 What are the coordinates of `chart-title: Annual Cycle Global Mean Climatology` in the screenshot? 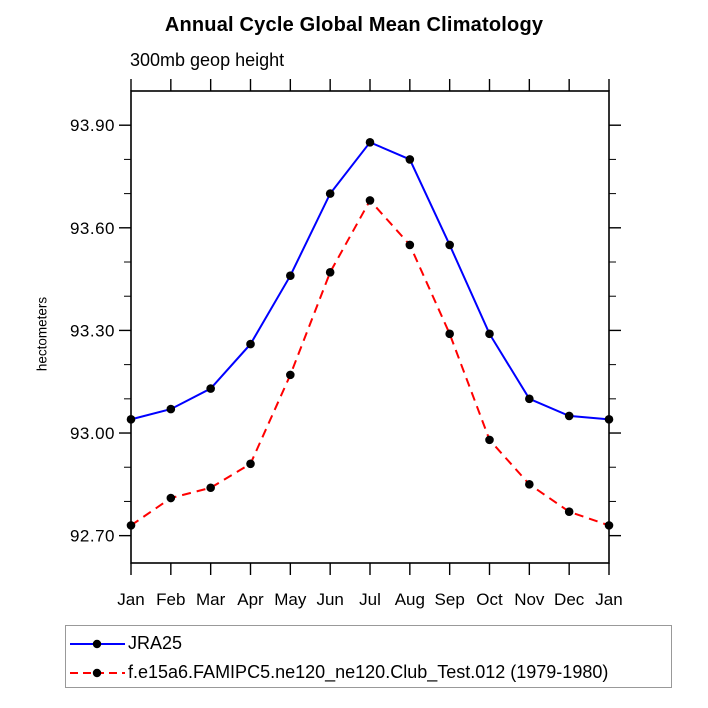 It's located at (354, 25).